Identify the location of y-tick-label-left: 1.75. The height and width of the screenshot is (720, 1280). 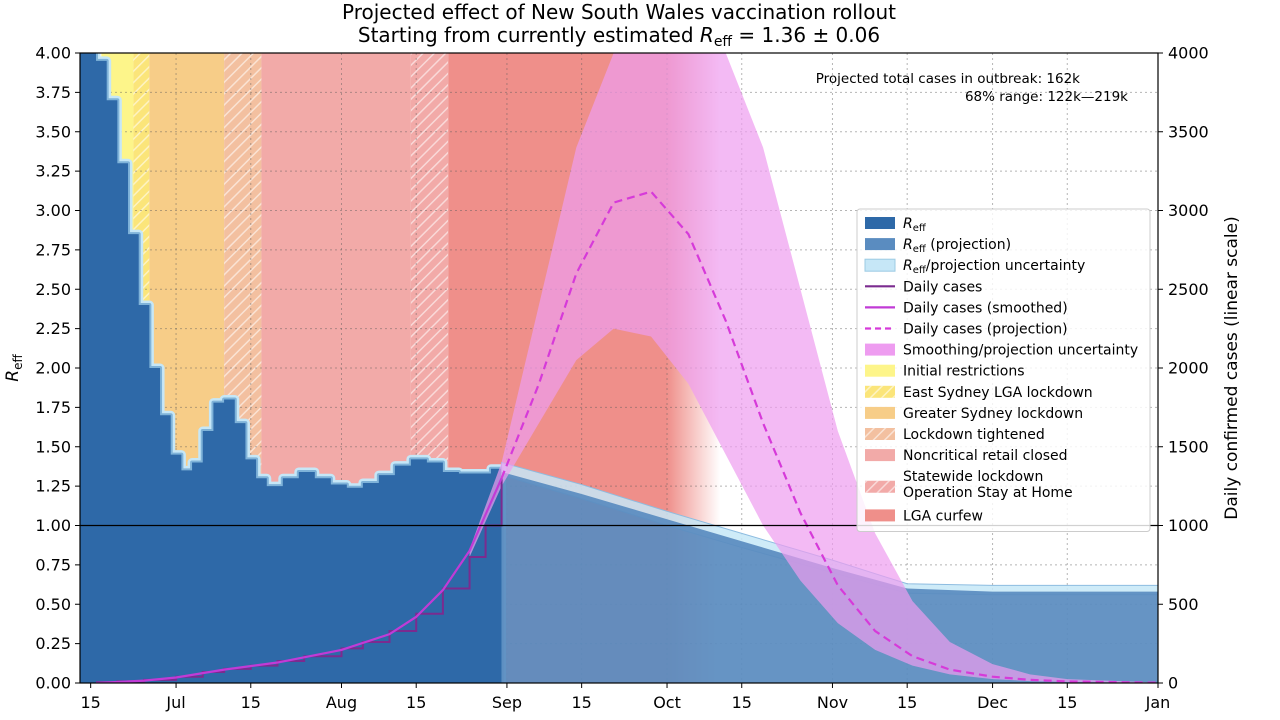
(53, 407).